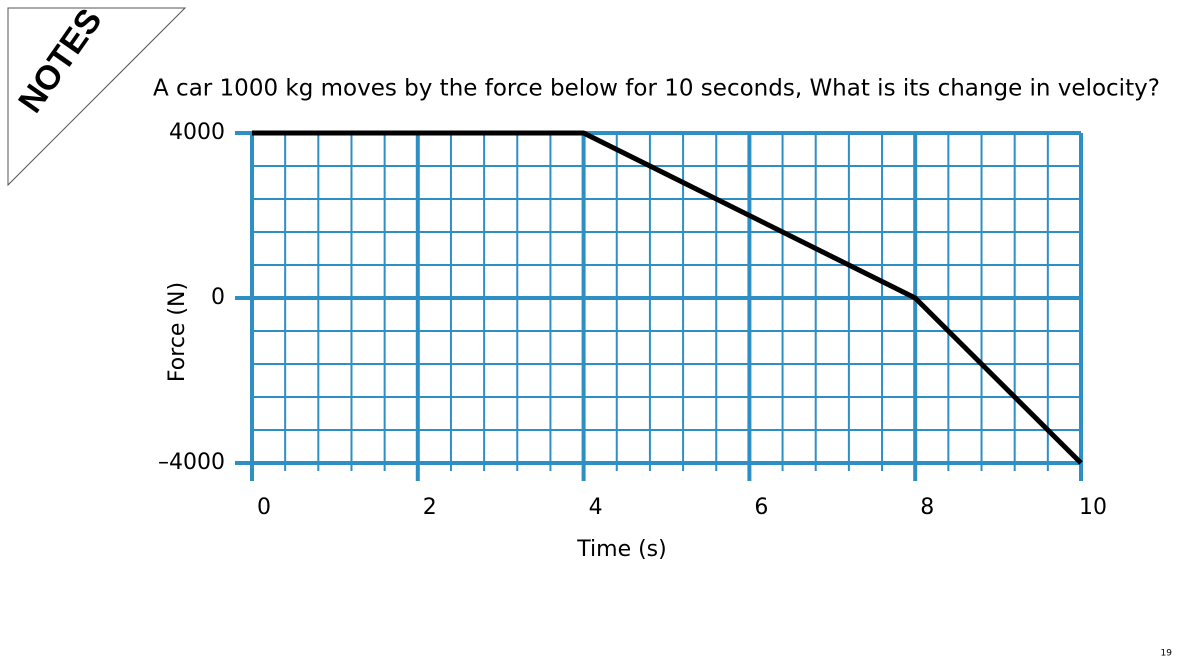  What do you see at coordinates (596, 507) in the screenshot?
I see `x-tick-label: 4` at bounding box center [596, 507].